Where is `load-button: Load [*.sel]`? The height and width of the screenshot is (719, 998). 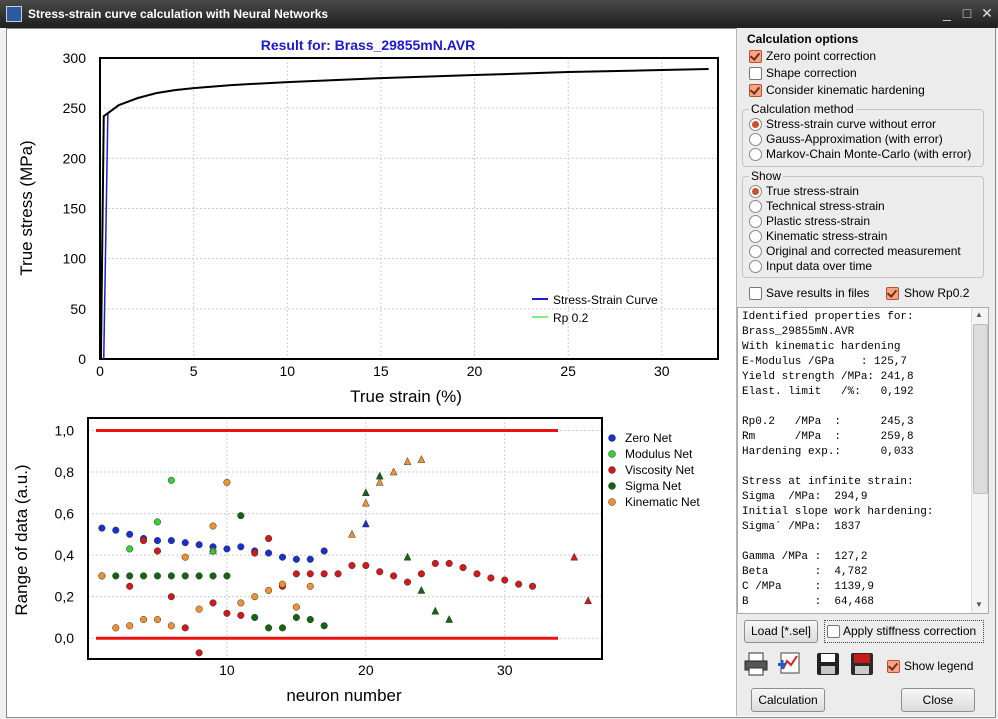
load-button: Load [*.sel] is located at coordinates (781, 631).